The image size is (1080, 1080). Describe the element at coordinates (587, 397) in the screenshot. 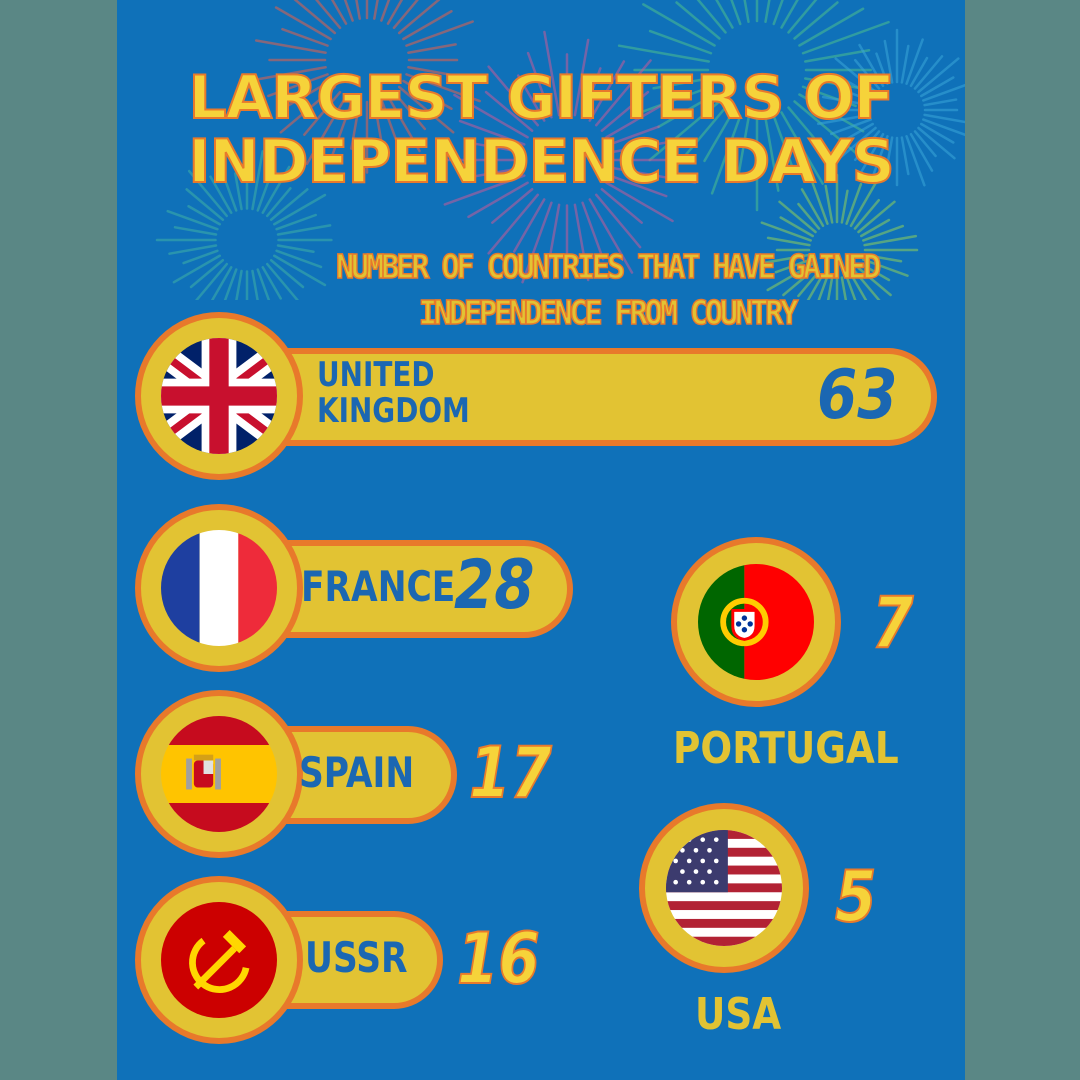

I see `bar-united-kingdom` at that location.